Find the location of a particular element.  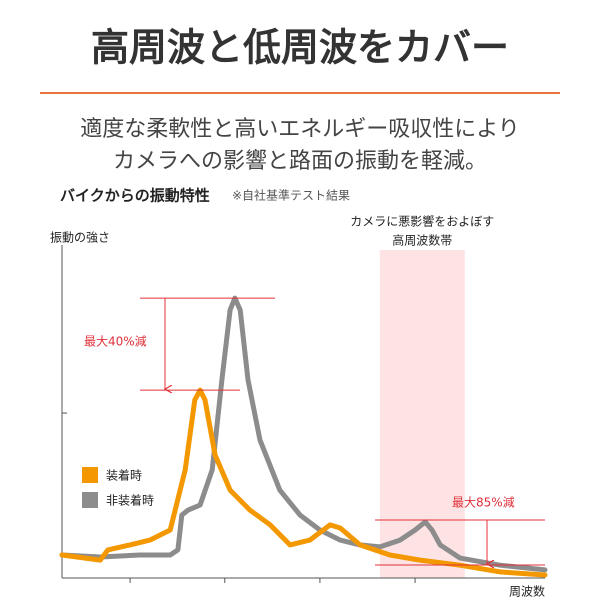

highlight-band is located at coordinates (422, 414).